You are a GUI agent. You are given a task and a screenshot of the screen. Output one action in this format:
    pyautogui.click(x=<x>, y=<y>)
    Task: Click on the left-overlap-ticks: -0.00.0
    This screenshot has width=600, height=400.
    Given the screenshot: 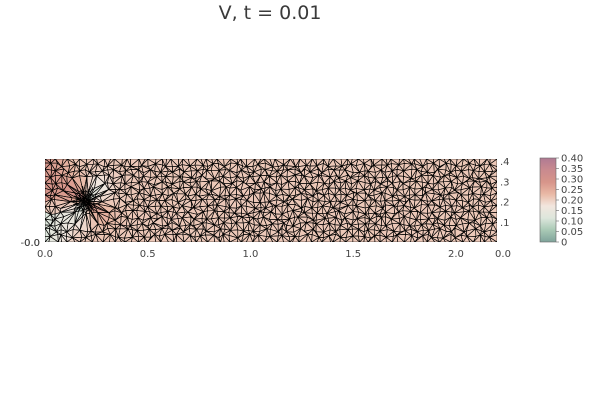 What is the action you would take?
    pyautogui.click(x=30, y=243)
    